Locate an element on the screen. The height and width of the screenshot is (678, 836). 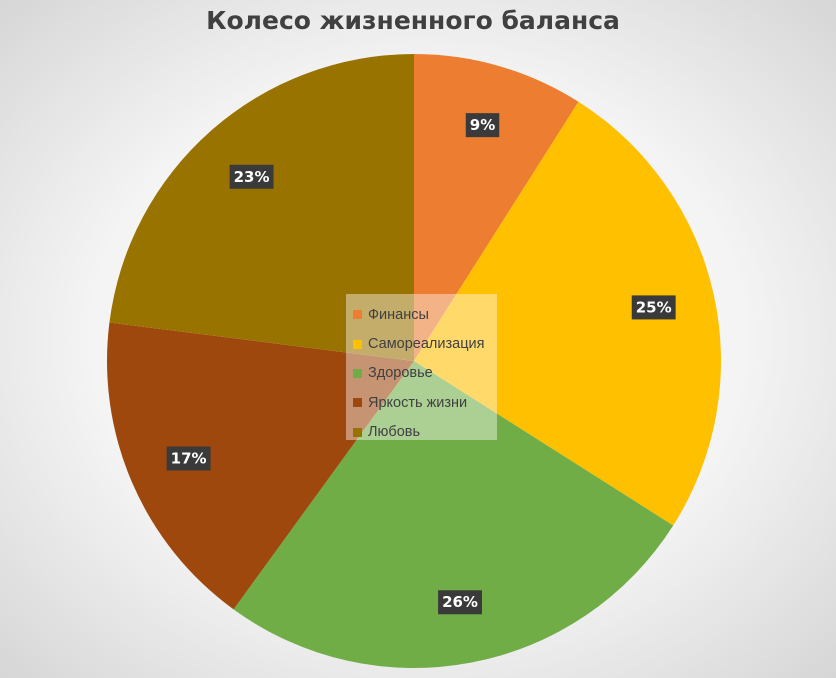
data-label-text: 9% is located at coordinates (482, 125).